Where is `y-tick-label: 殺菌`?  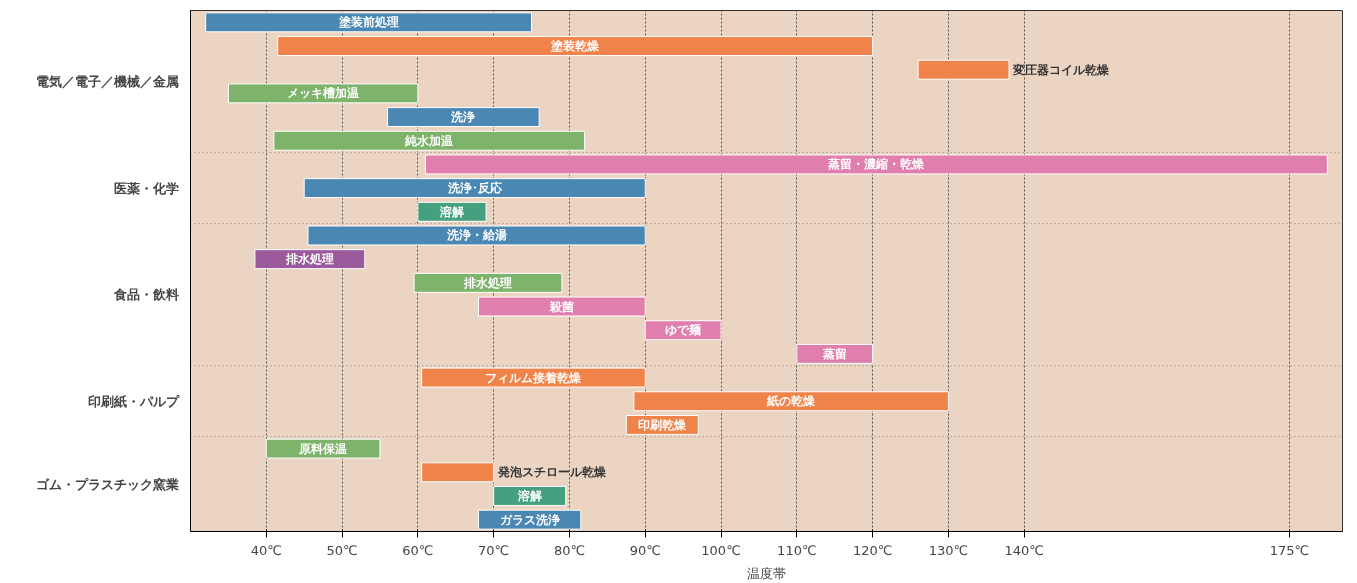 y-tick-label: 殺菌 is located at coordinates (561, 306).